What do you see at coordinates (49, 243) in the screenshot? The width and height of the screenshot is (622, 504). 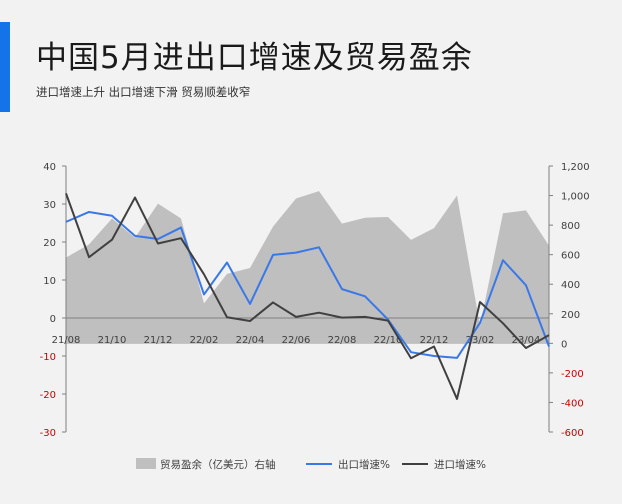 I see `left-tick-label: 20` at bounding box center [49, 243].